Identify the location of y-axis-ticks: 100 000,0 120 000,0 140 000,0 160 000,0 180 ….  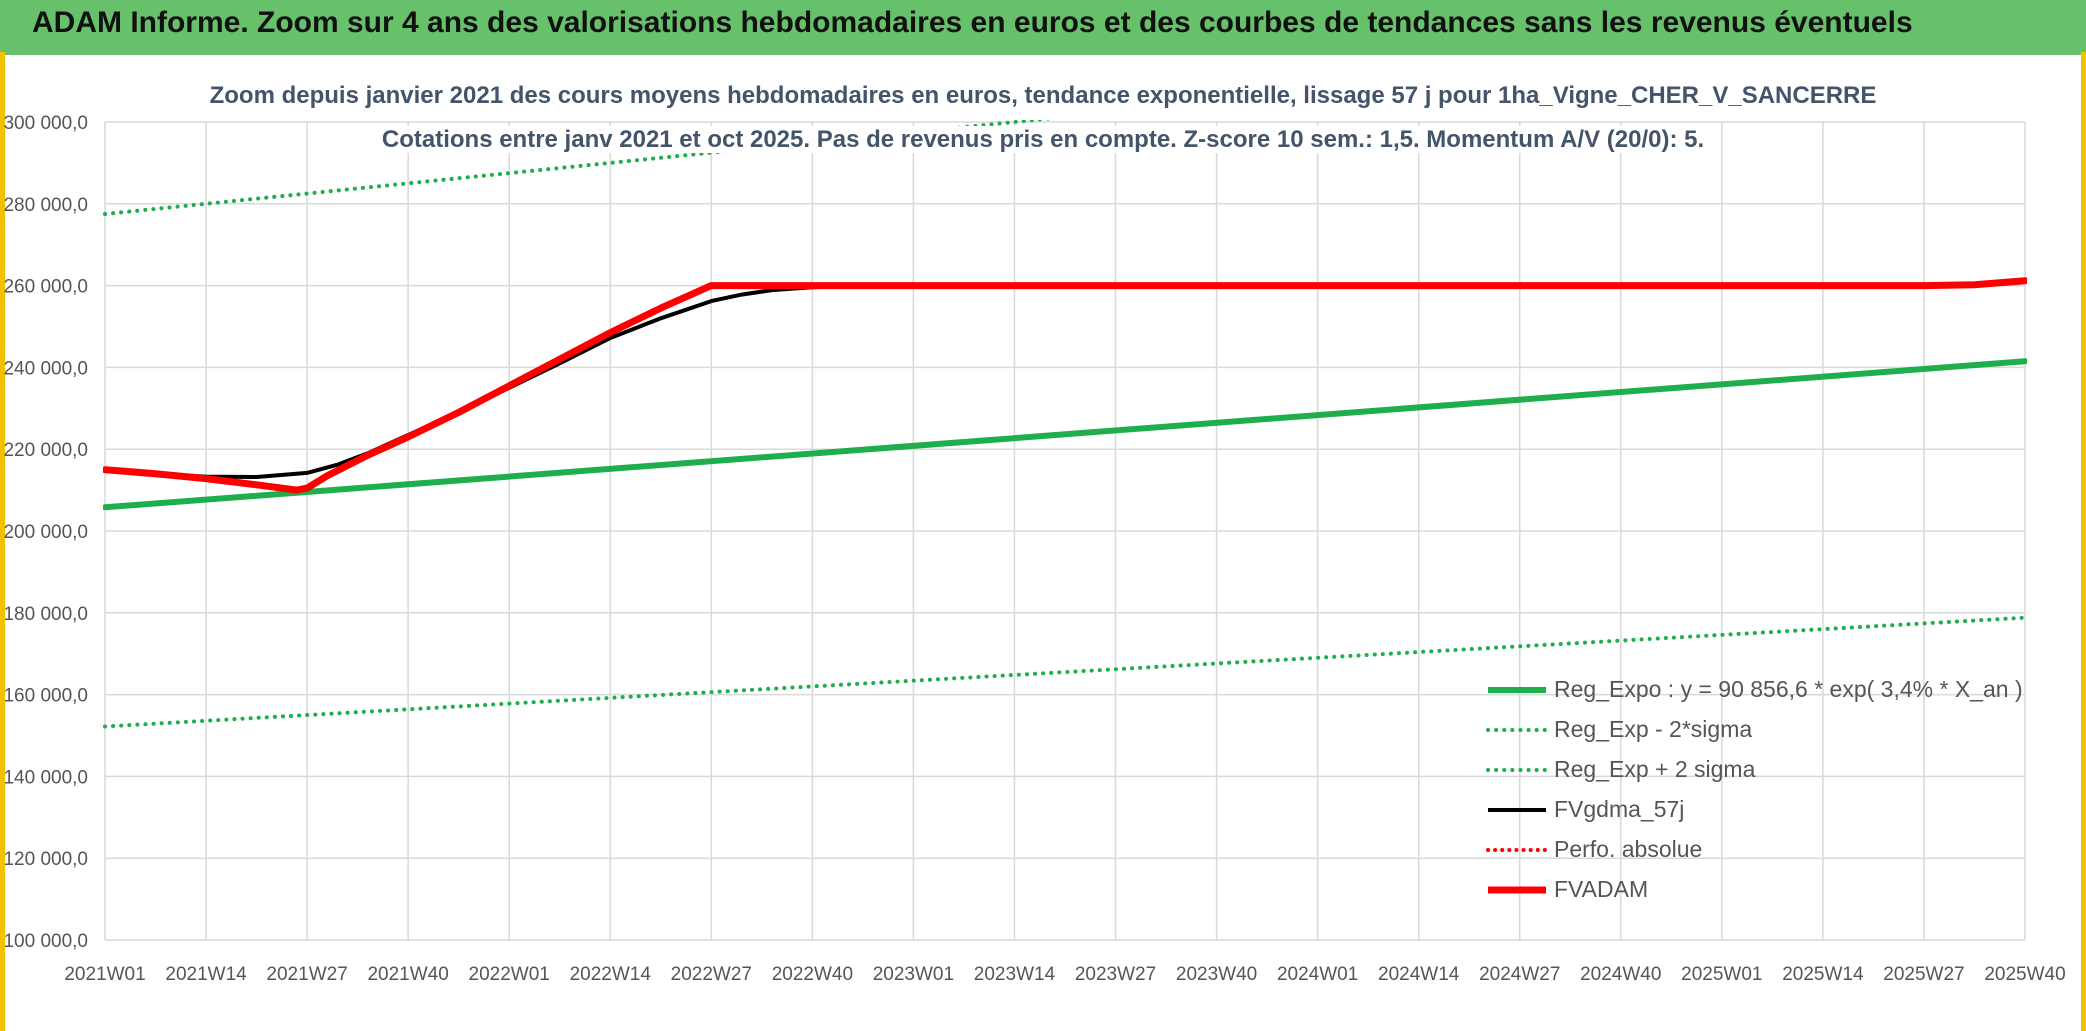
(45, 532).